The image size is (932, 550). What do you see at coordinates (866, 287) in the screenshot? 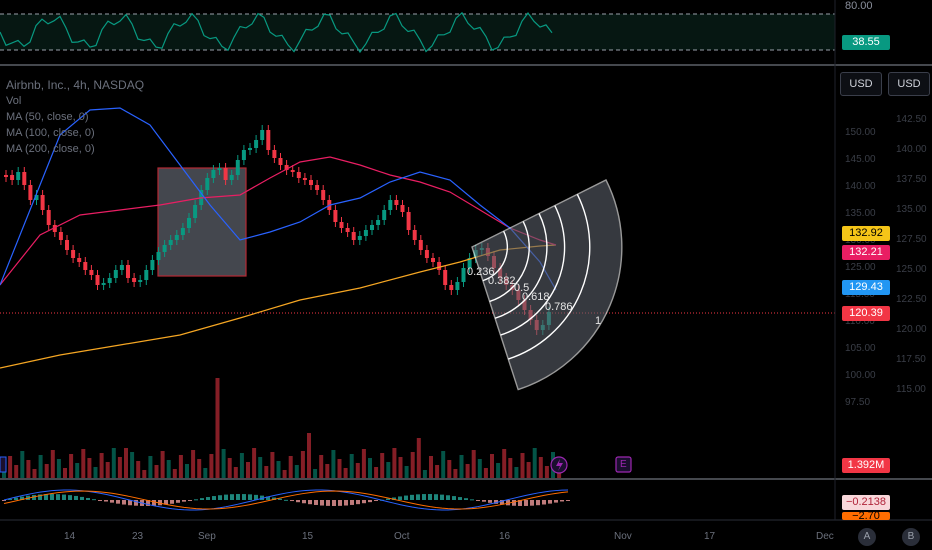
I see `ma50-price-tag: 129.43` at bounding box center [866, 287].